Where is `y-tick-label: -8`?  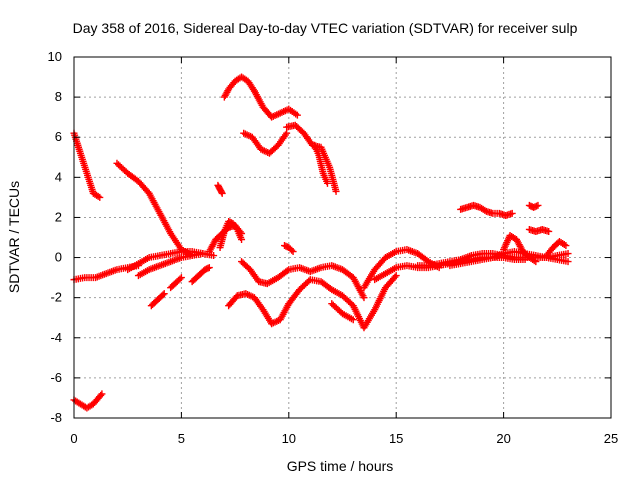
y-tick-label: -8 is located at coordinates (56, 417).